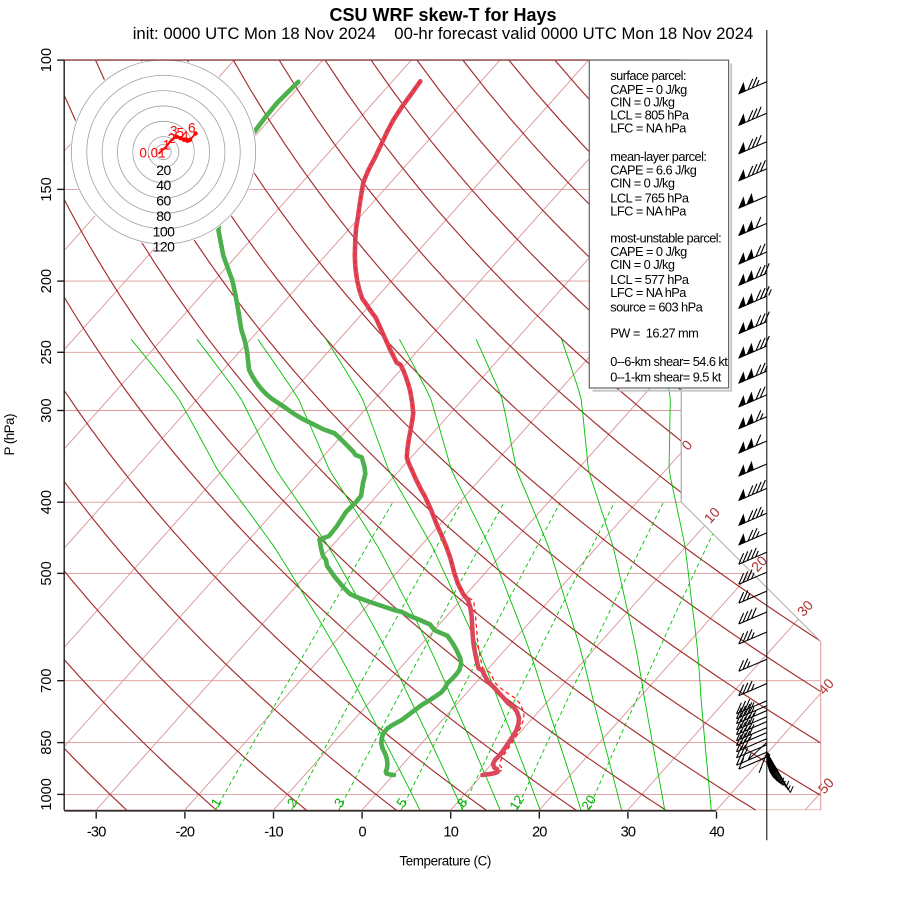  Describe the element at coordinates (96, 833) in the screenshot. I see `svg-text: -30` at that location.